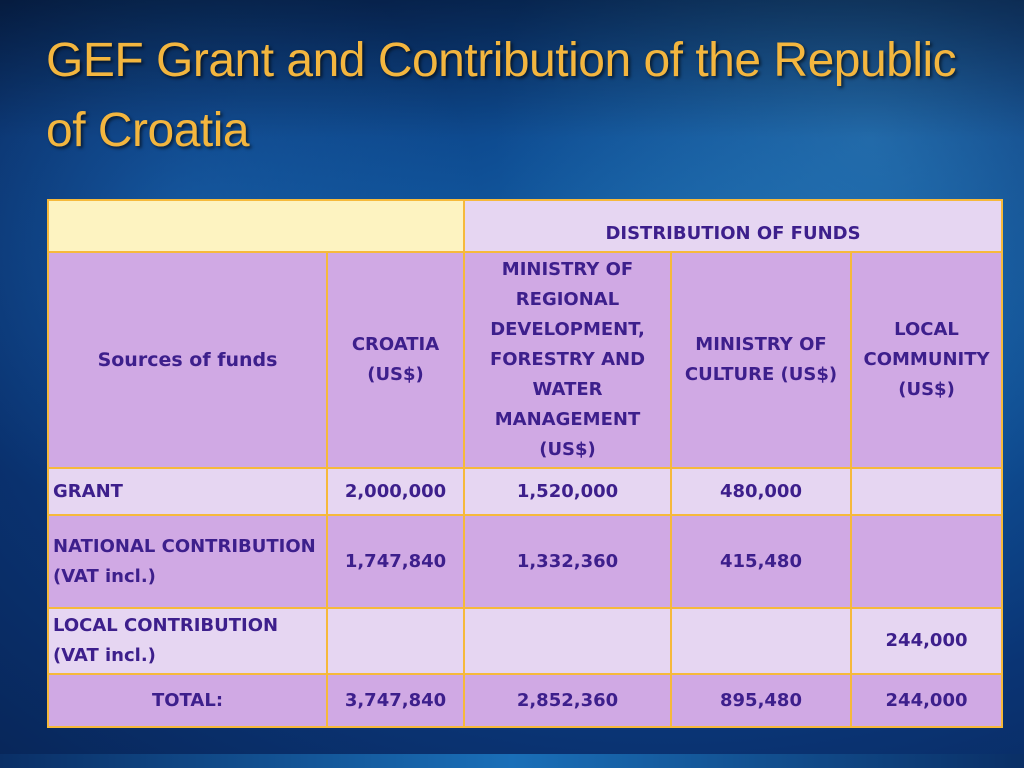  What do you see at coordinates (395, 561) in the screenshot?
I see `cell-croatia: 1,747,840` at bounding box center [395, 561].